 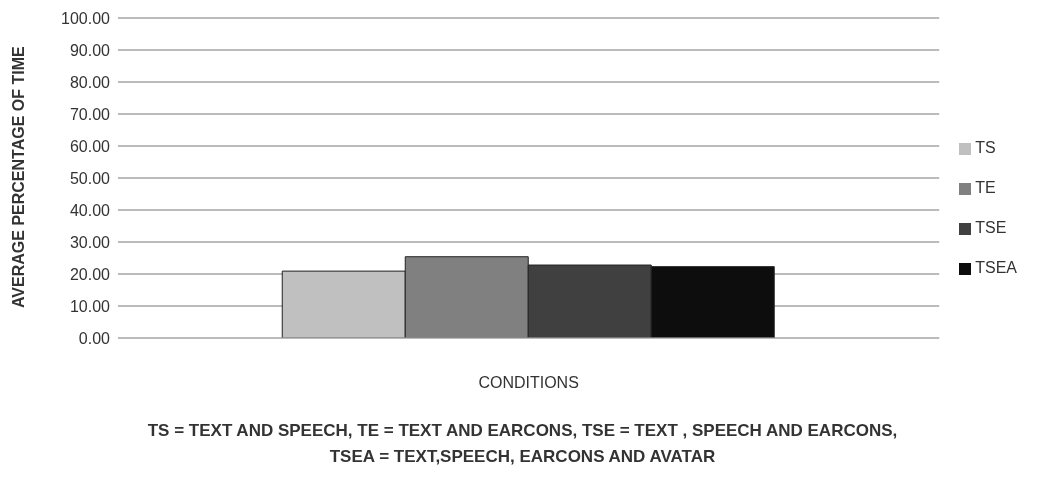 What do you see at coordinates (528, 382) in the screenshot?
I see `x-axis-title: CONDITIONS` at bounding box center [528, 382].